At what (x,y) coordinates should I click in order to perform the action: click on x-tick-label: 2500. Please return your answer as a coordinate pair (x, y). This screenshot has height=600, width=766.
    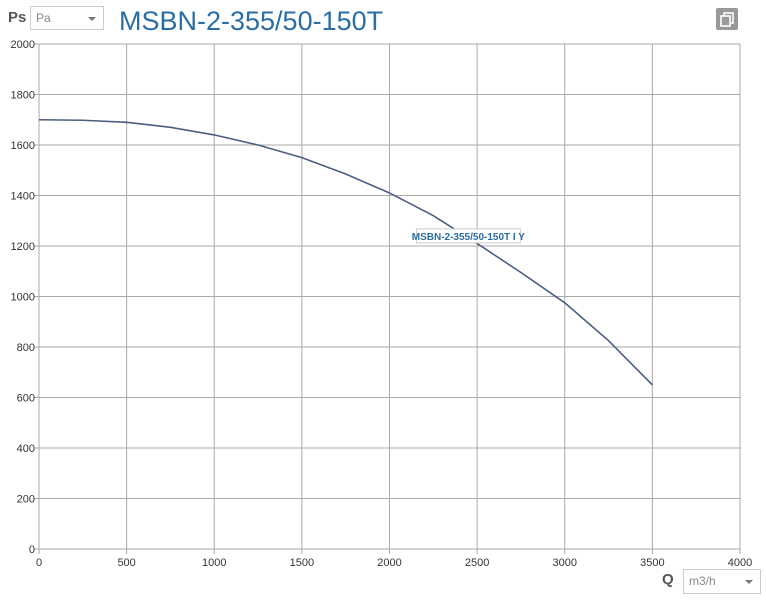
    Looking at the image, I should click on (477, 563).